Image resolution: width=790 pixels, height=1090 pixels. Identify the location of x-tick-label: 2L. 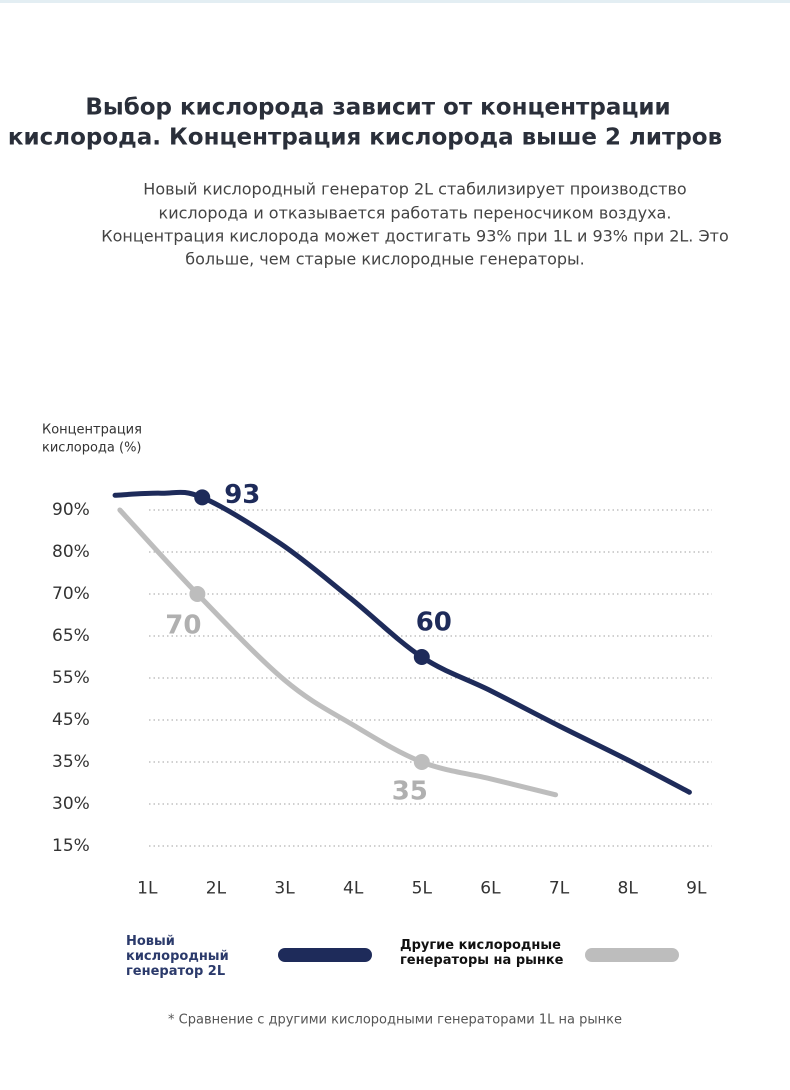
(216, 888).